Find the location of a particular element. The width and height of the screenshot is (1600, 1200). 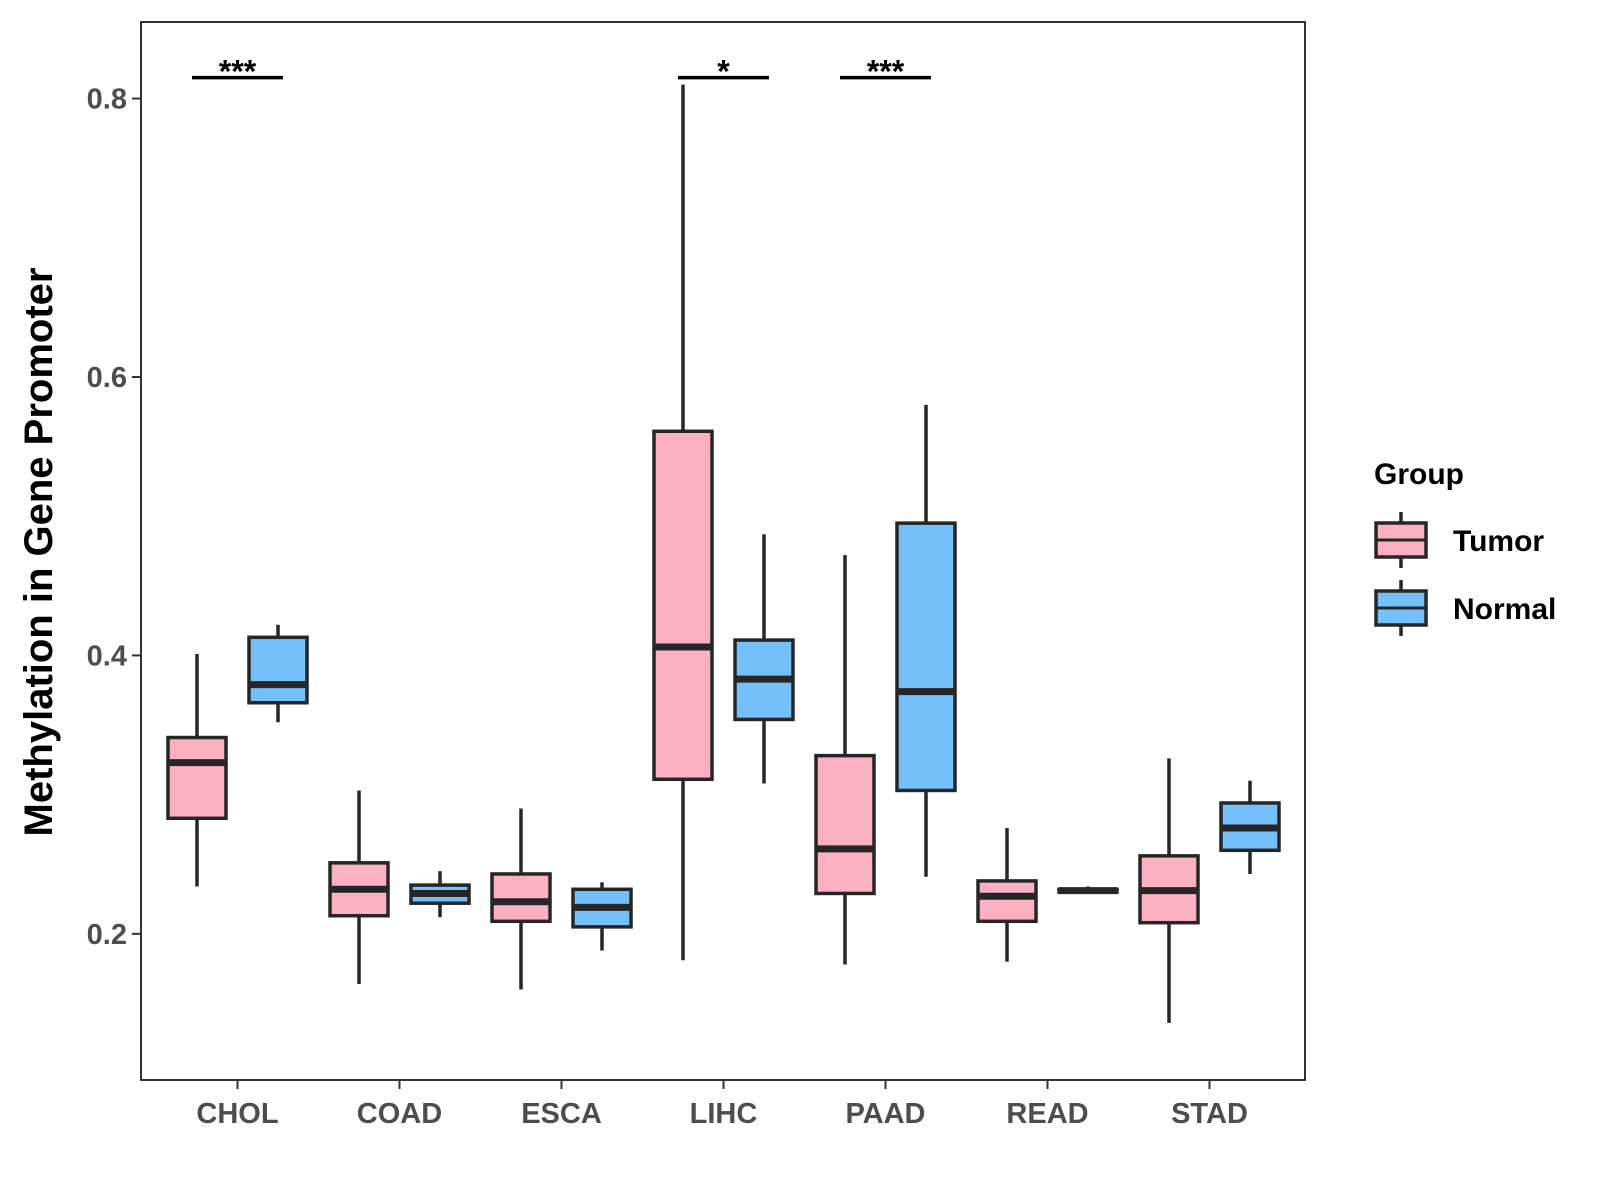

box-tumor-paad is located at coordinates (845, 760).